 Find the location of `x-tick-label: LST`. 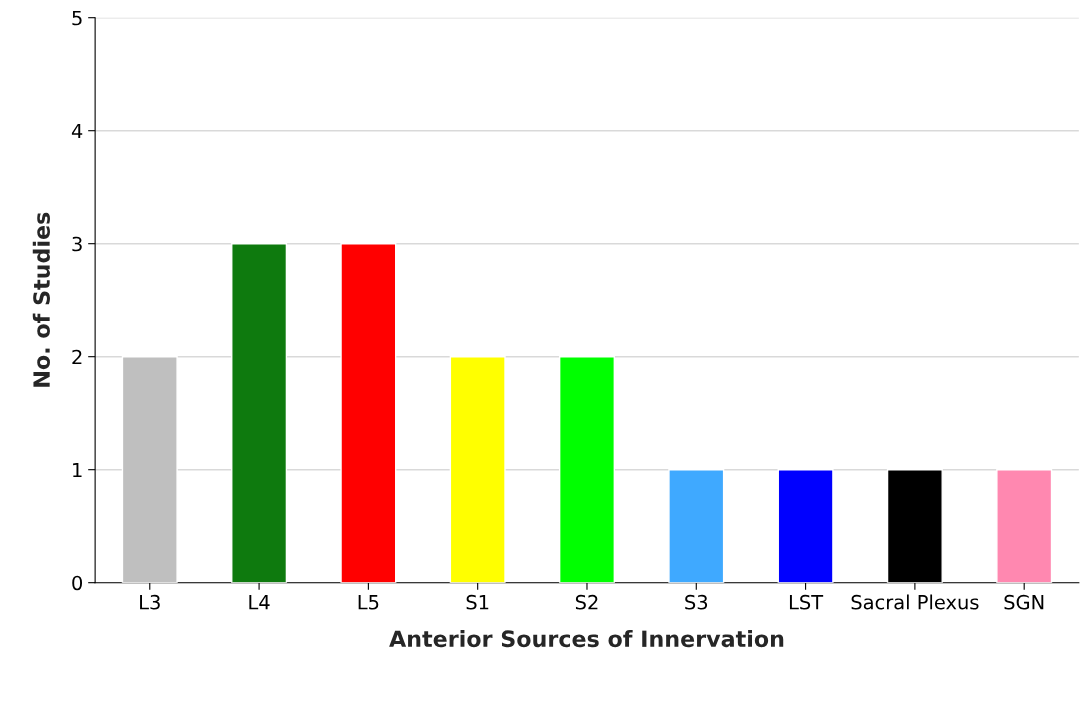

x-tick-label: LST is located at coordinates (806, 602).